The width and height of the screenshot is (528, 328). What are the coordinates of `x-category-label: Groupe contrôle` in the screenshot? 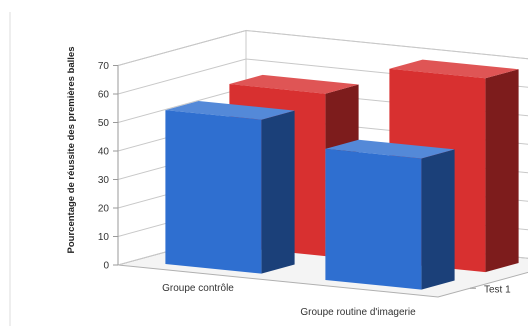 It's located at (198, 288).